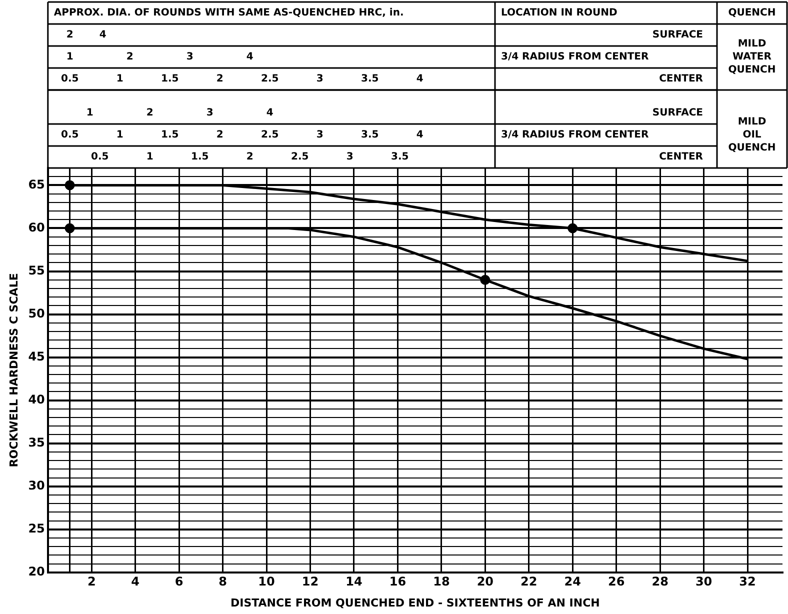 The height and width of the screenshot is (614, 788). What do you see at coordinates (266, 581) in the screenshot?
I see `x-tick-label: 10` at bounding box center [266, 581].